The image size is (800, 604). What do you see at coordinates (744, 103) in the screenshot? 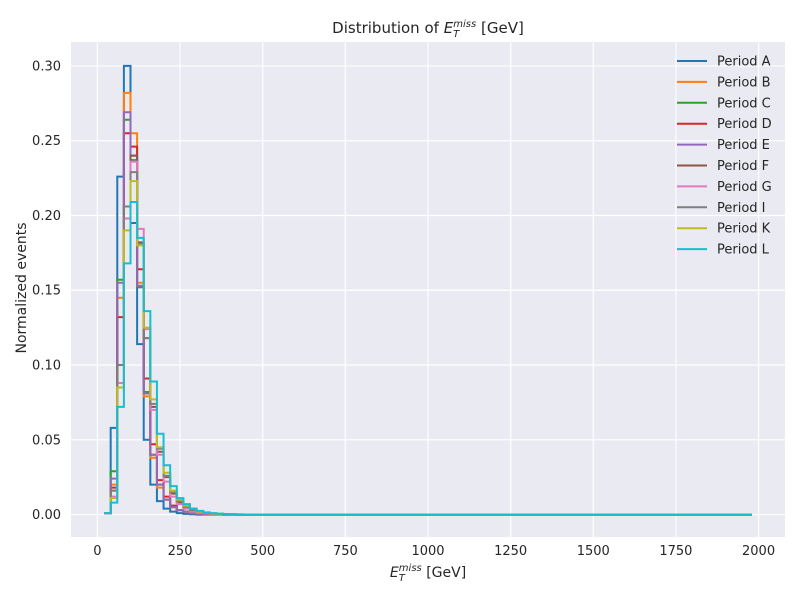
I see `legend-label: Period C` at bounding box center [744, 103].